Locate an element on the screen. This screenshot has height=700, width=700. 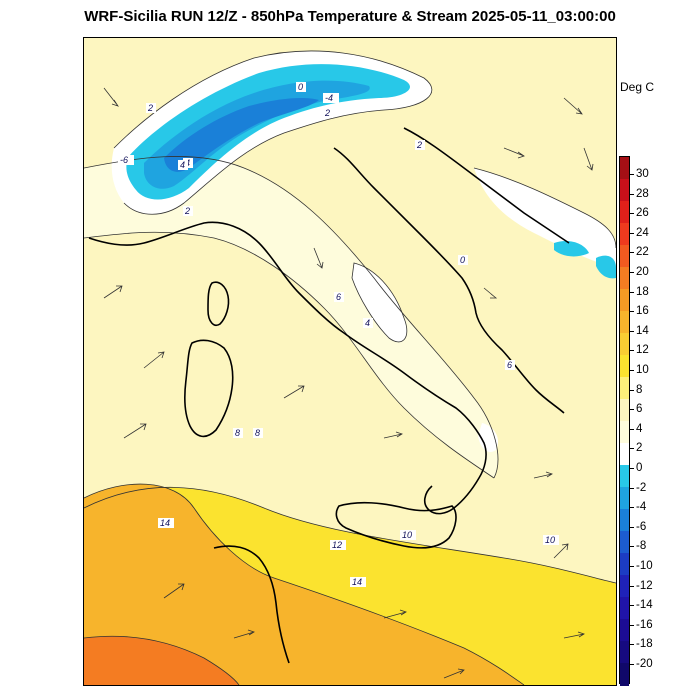
colorbar-tick-label: 0 is located at coordinates (639, 468).